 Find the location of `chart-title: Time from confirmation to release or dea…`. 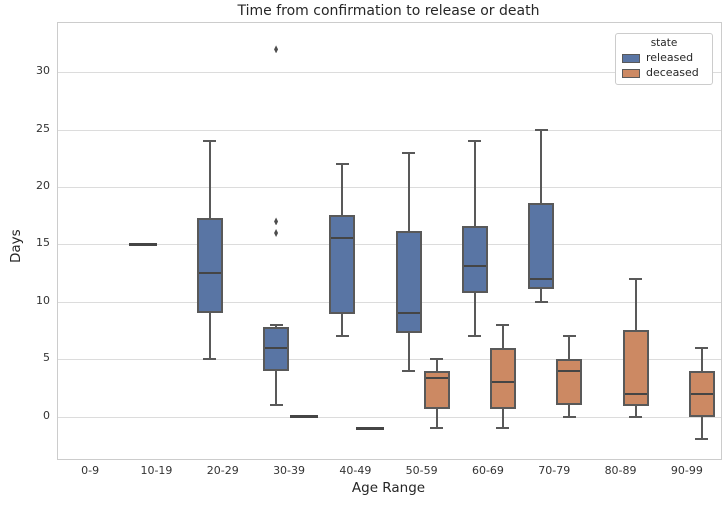

chart-title: Time from confirmation to release or dea… is located at coordinates (388, 11).